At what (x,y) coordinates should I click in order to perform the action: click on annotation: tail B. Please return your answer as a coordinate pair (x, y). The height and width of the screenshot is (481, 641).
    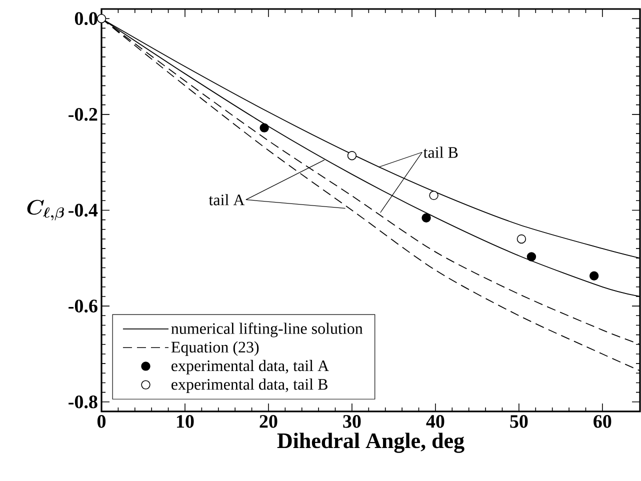
    Looking at the image, I should click on (440, 152).